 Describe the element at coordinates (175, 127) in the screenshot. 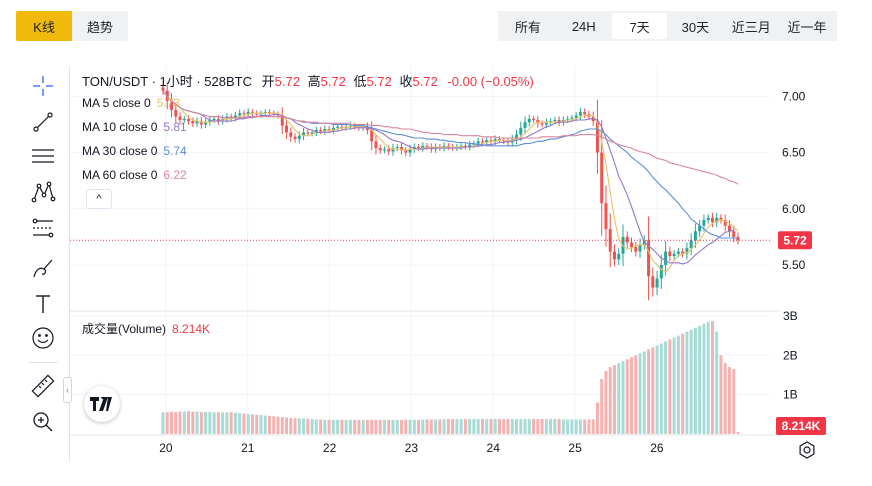

I see `ma-value: 5.81` at that location.